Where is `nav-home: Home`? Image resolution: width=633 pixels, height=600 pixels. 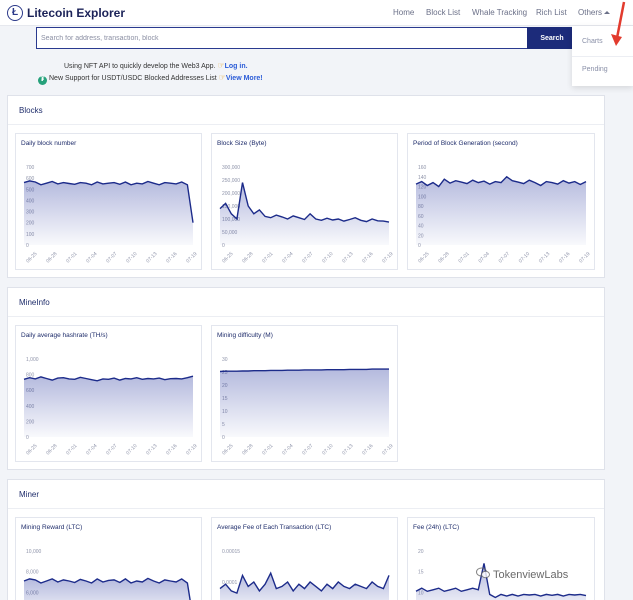
nav-home: Home is located at coordinates (404, 12).